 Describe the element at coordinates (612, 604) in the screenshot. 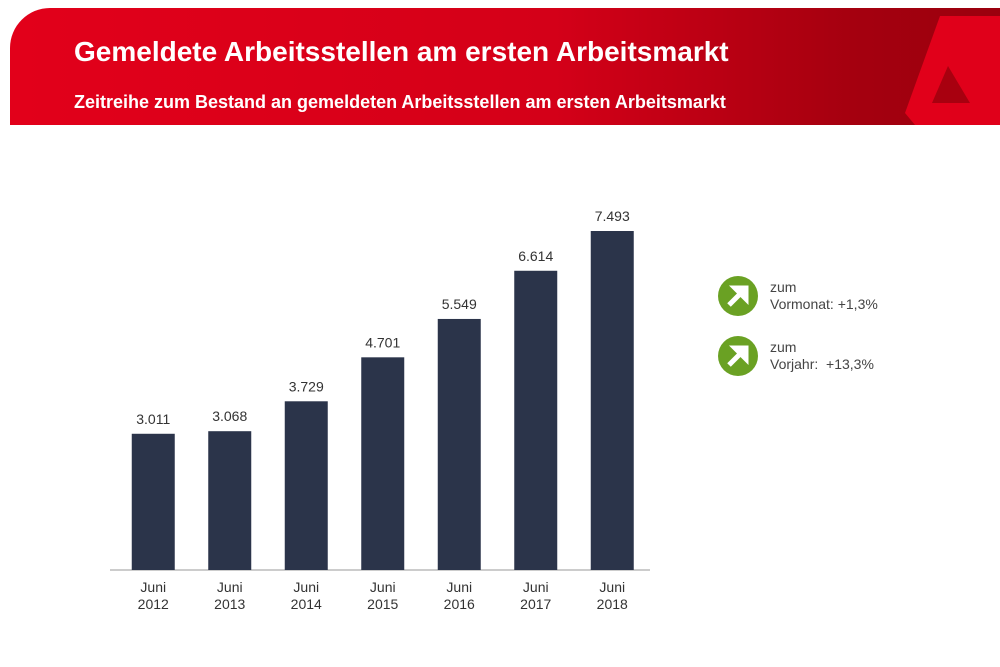

I see `x-tick-label: 2018` at that location.